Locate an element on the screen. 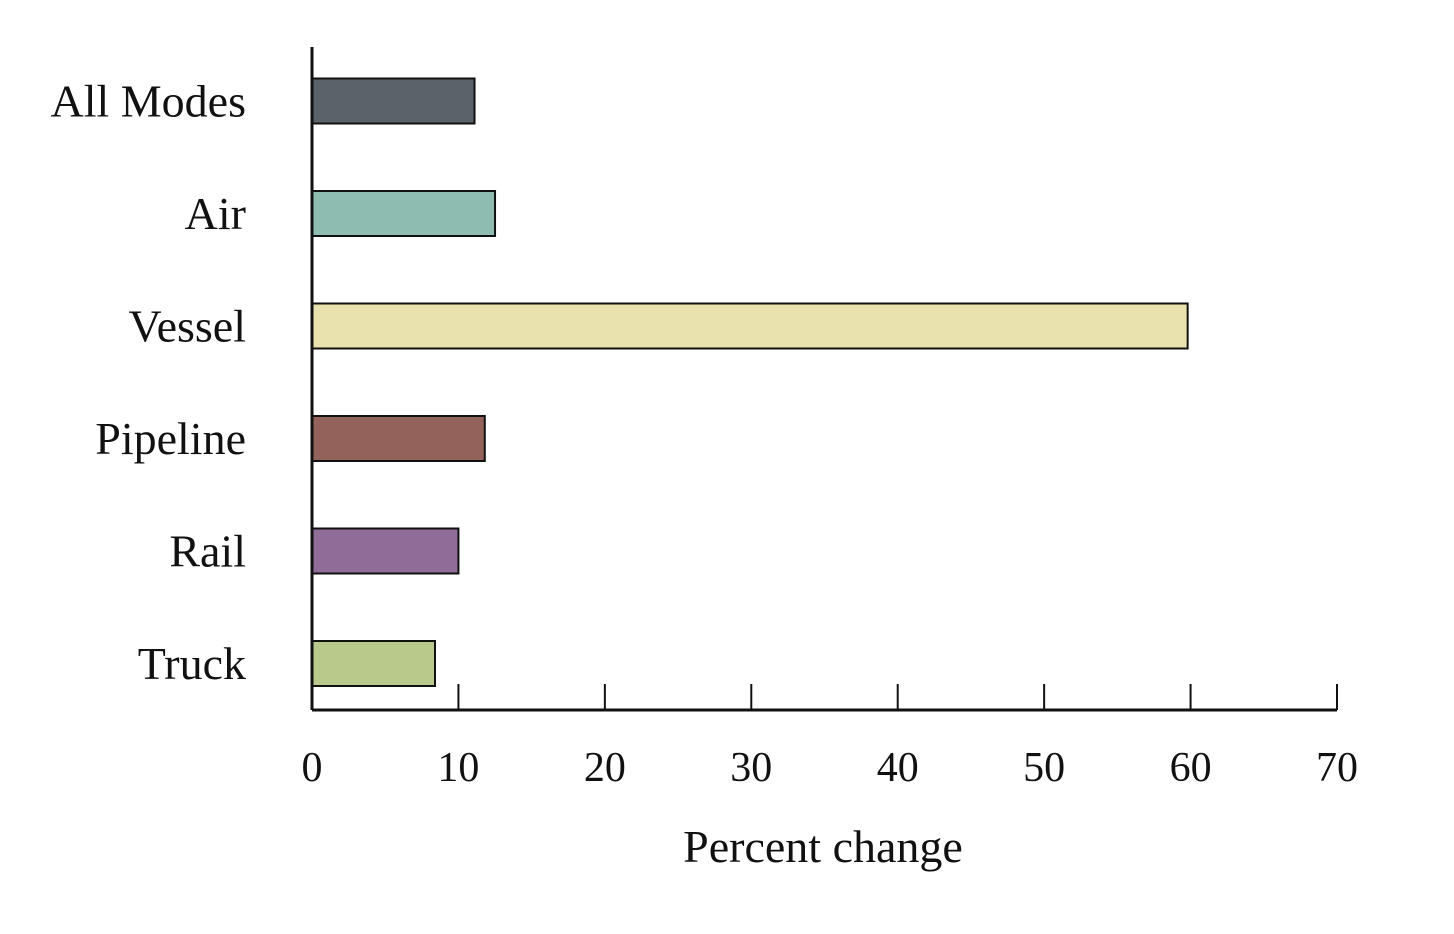  x-axis-title: Percent change is located at coordinates (823, 846).